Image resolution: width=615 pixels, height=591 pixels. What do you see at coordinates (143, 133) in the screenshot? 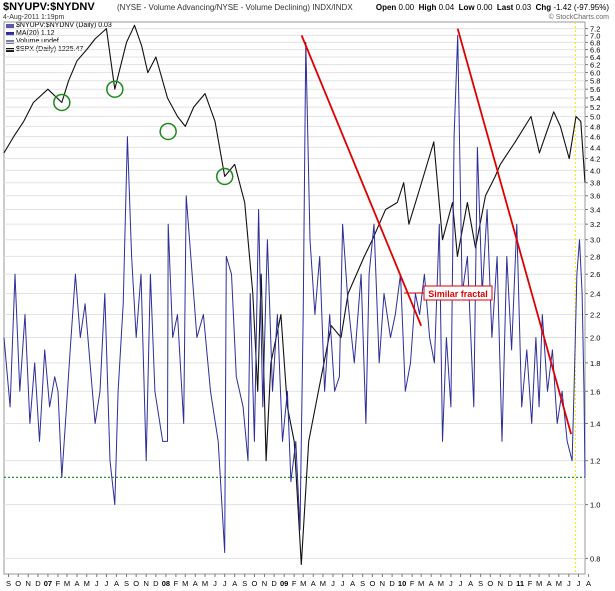
I see `circle-annotations` at bounding box center [143, 133].